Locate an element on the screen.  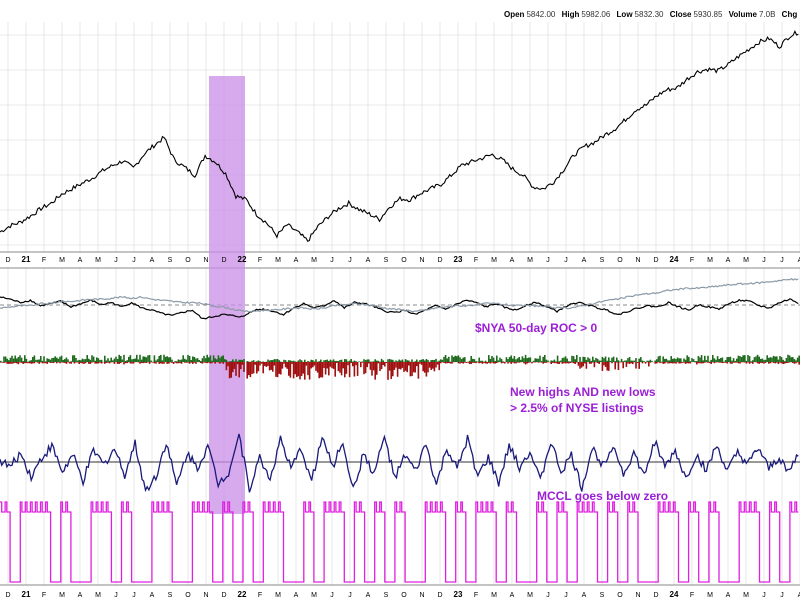
year-tick-label: 22 is located at coordinates (242, 594).